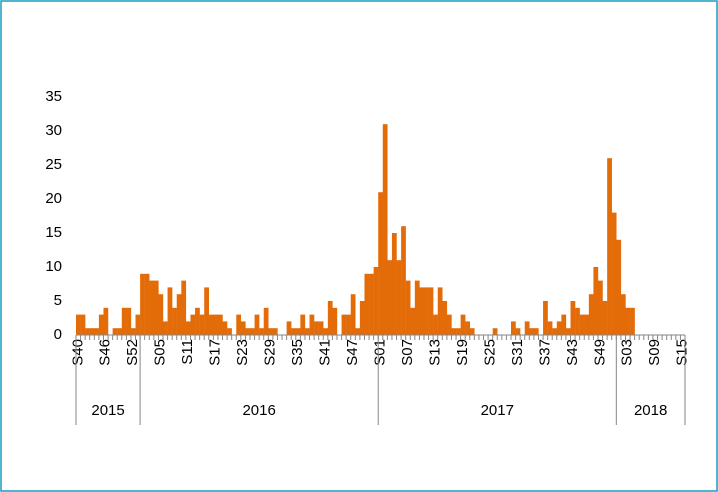  What do you see at coordinates (599, 352) in the screenshot?
I see `x-tick-label: S49` at bounding box center [599, 352].